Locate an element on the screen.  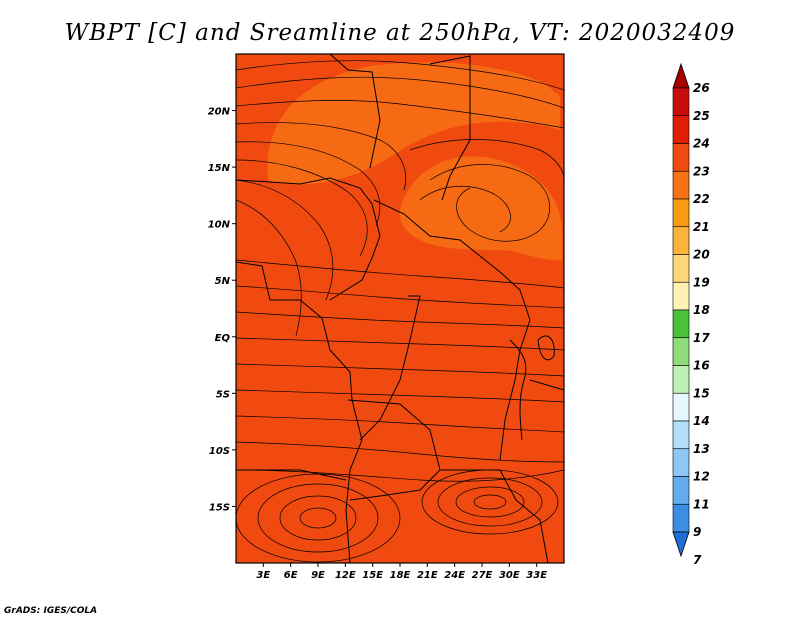
lat-tick-label: 10S is located at coordinates (219, 451).